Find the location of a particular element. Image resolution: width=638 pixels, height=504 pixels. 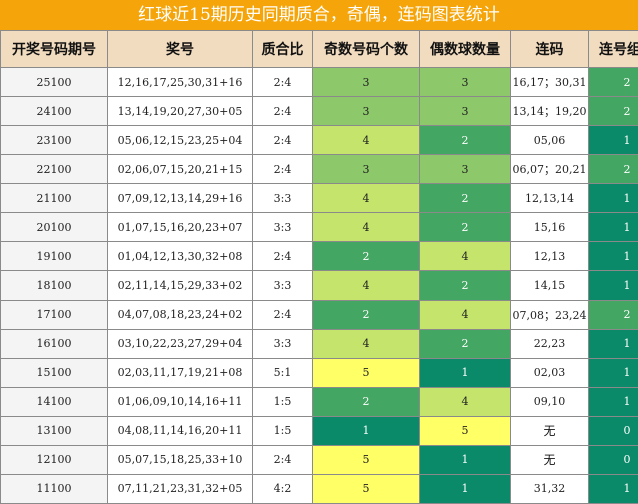

consecutive-cell: 06,07；20,21 is located at coordinates (549, 169).